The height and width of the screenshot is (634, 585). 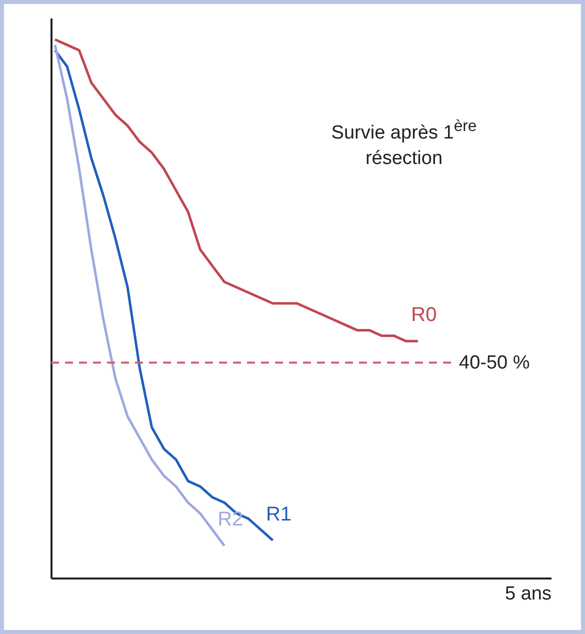 I want to click on series-label: R2, so click(x=231, y=519).